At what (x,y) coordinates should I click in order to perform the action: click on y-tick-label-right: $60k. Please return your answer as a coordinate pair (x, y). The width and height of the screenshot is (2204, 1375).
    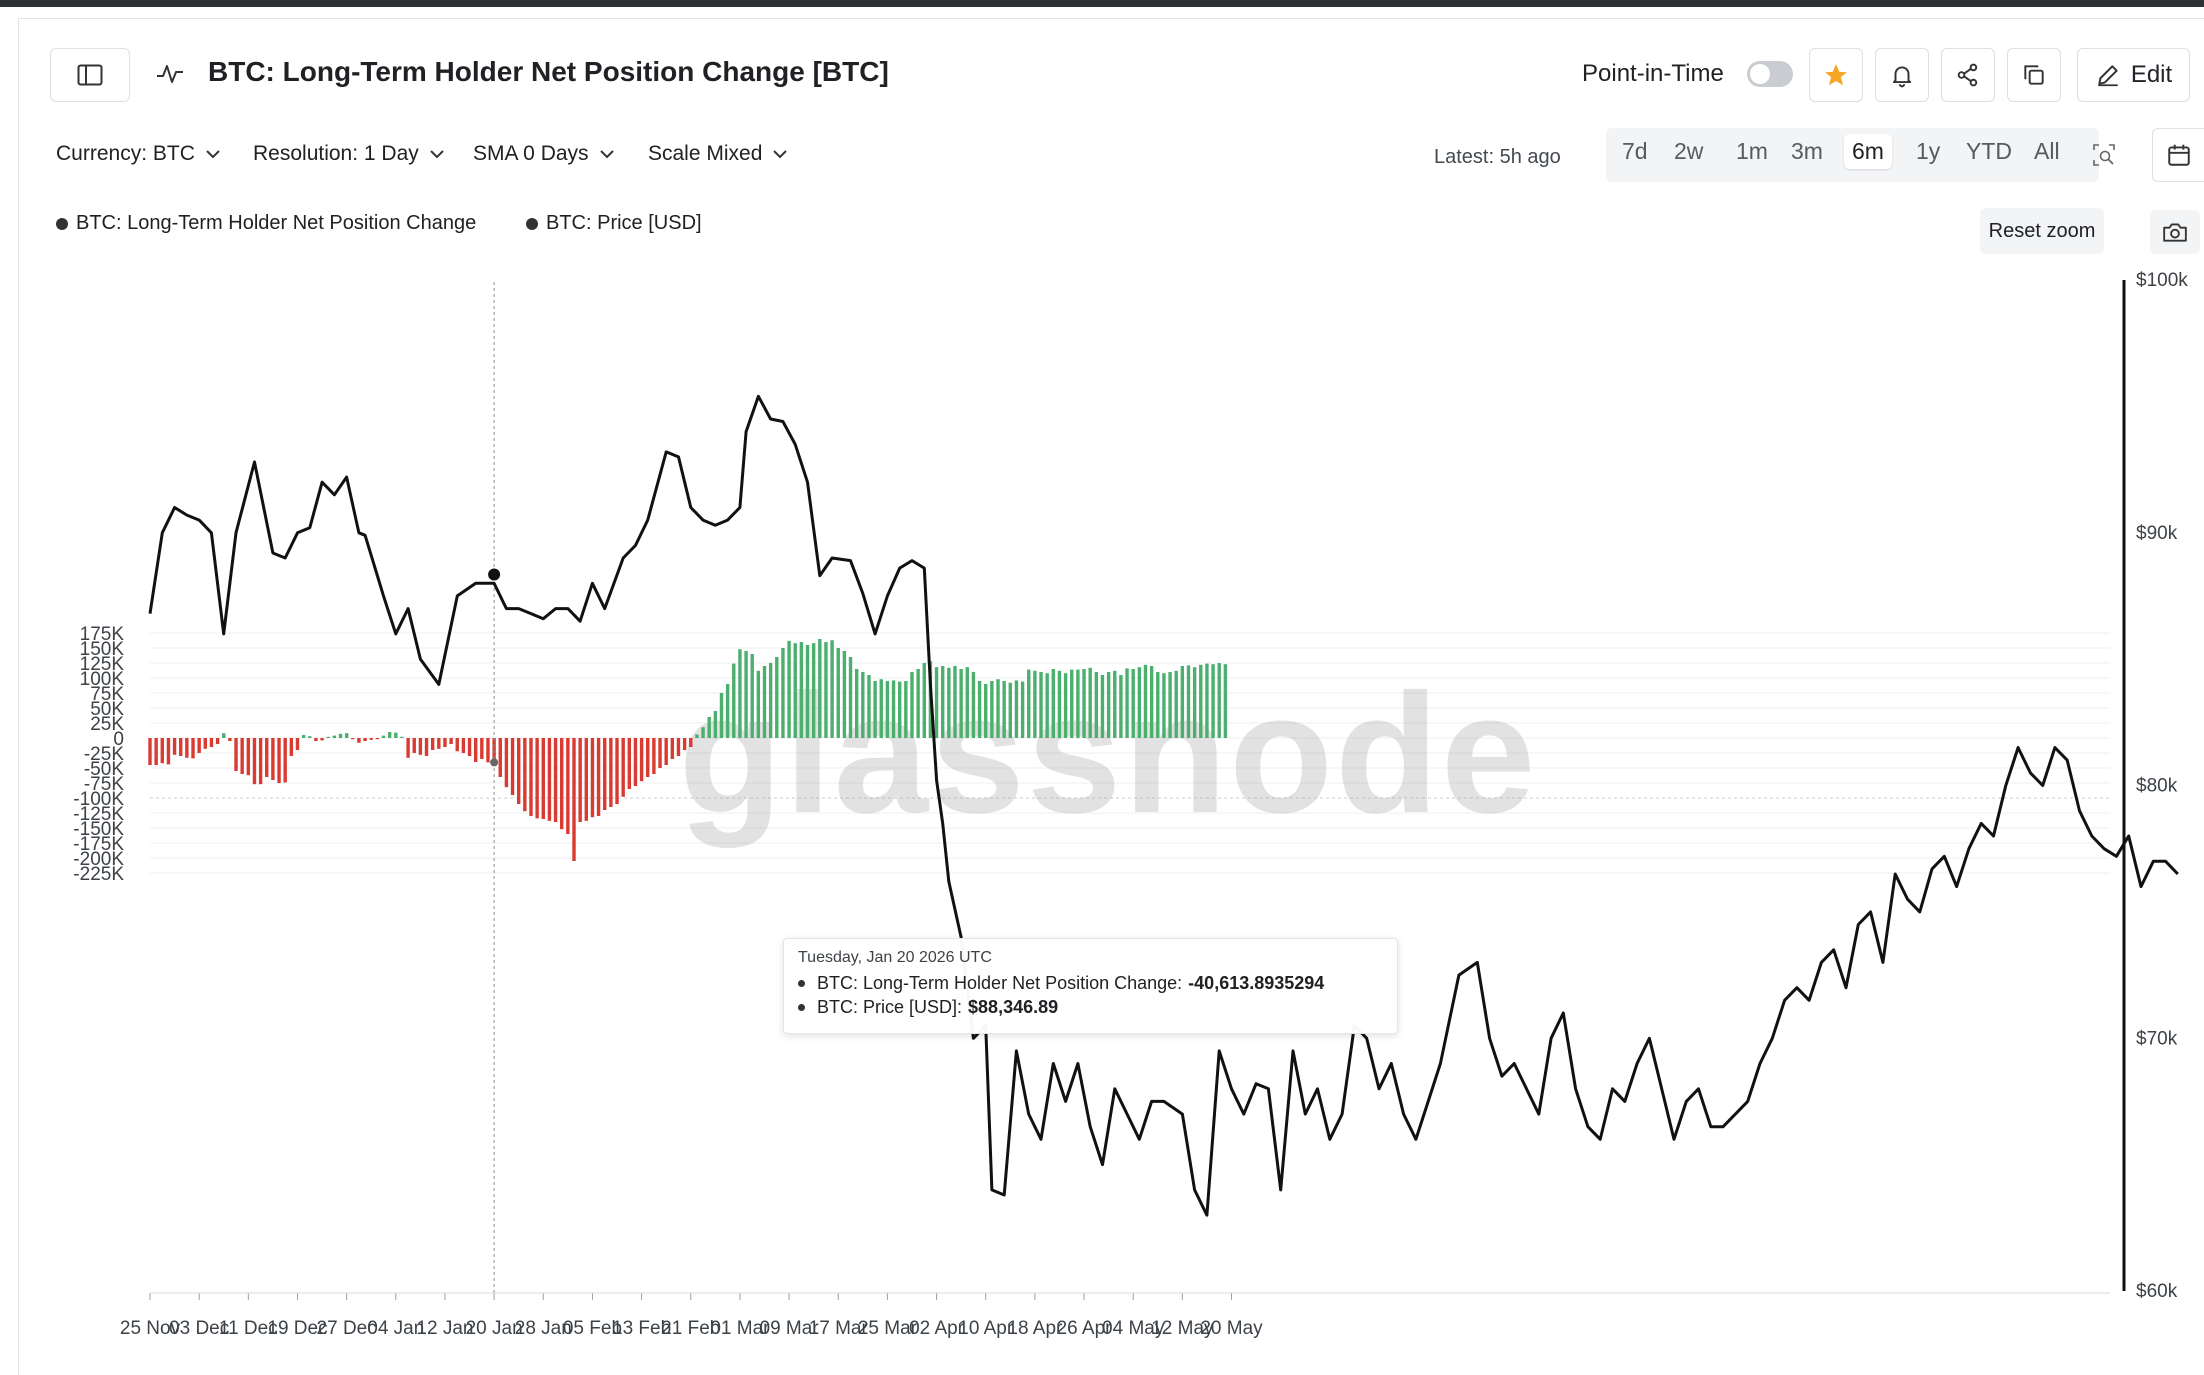
    Looking at the image, I should click on (2157, 1291).